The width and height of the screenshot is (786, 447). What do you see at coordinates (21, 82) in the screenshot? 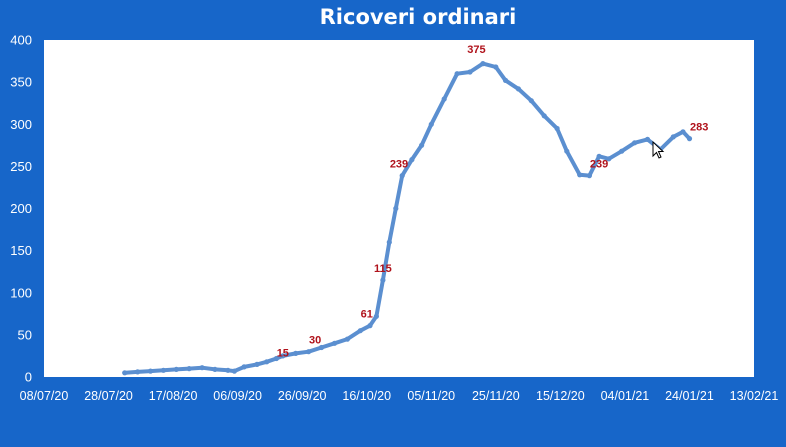
I see `y-tick-label: 350` at bounding box center [21, 82].